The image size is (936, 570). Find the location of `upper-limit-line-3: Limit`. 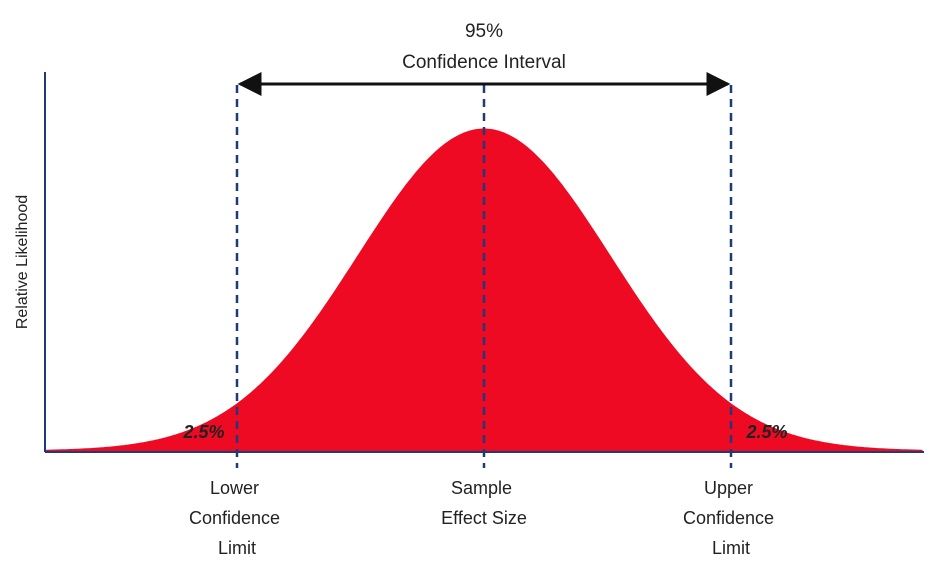

upper-limit-line-3: Limit is located at coordinates (731, 548).